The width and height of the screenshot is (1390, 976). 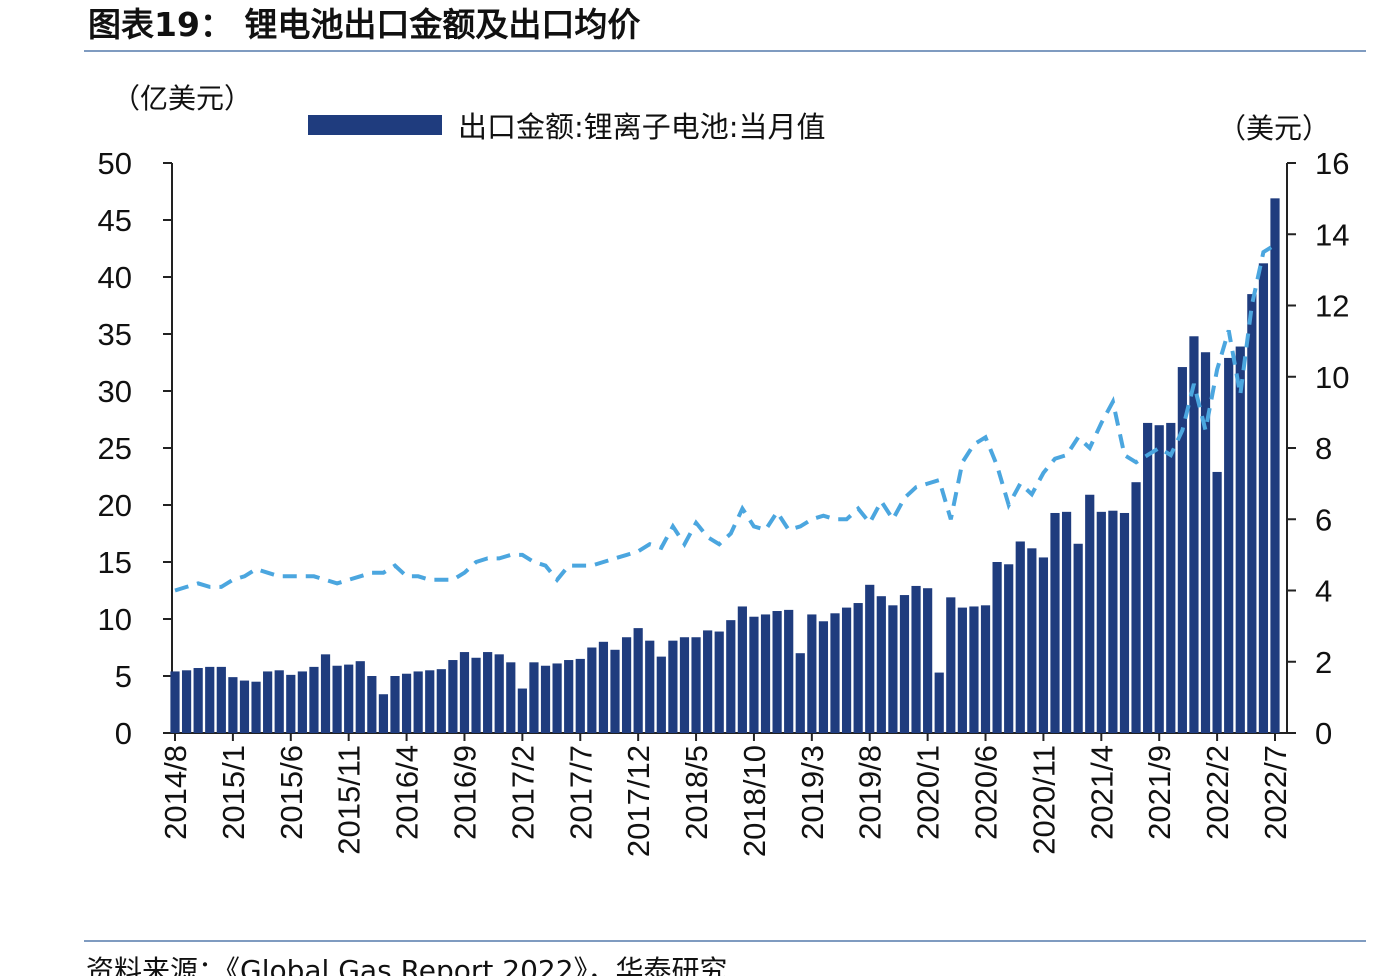 I want to click on x-tick-label: 2015/1, so click(x=233, y=792).